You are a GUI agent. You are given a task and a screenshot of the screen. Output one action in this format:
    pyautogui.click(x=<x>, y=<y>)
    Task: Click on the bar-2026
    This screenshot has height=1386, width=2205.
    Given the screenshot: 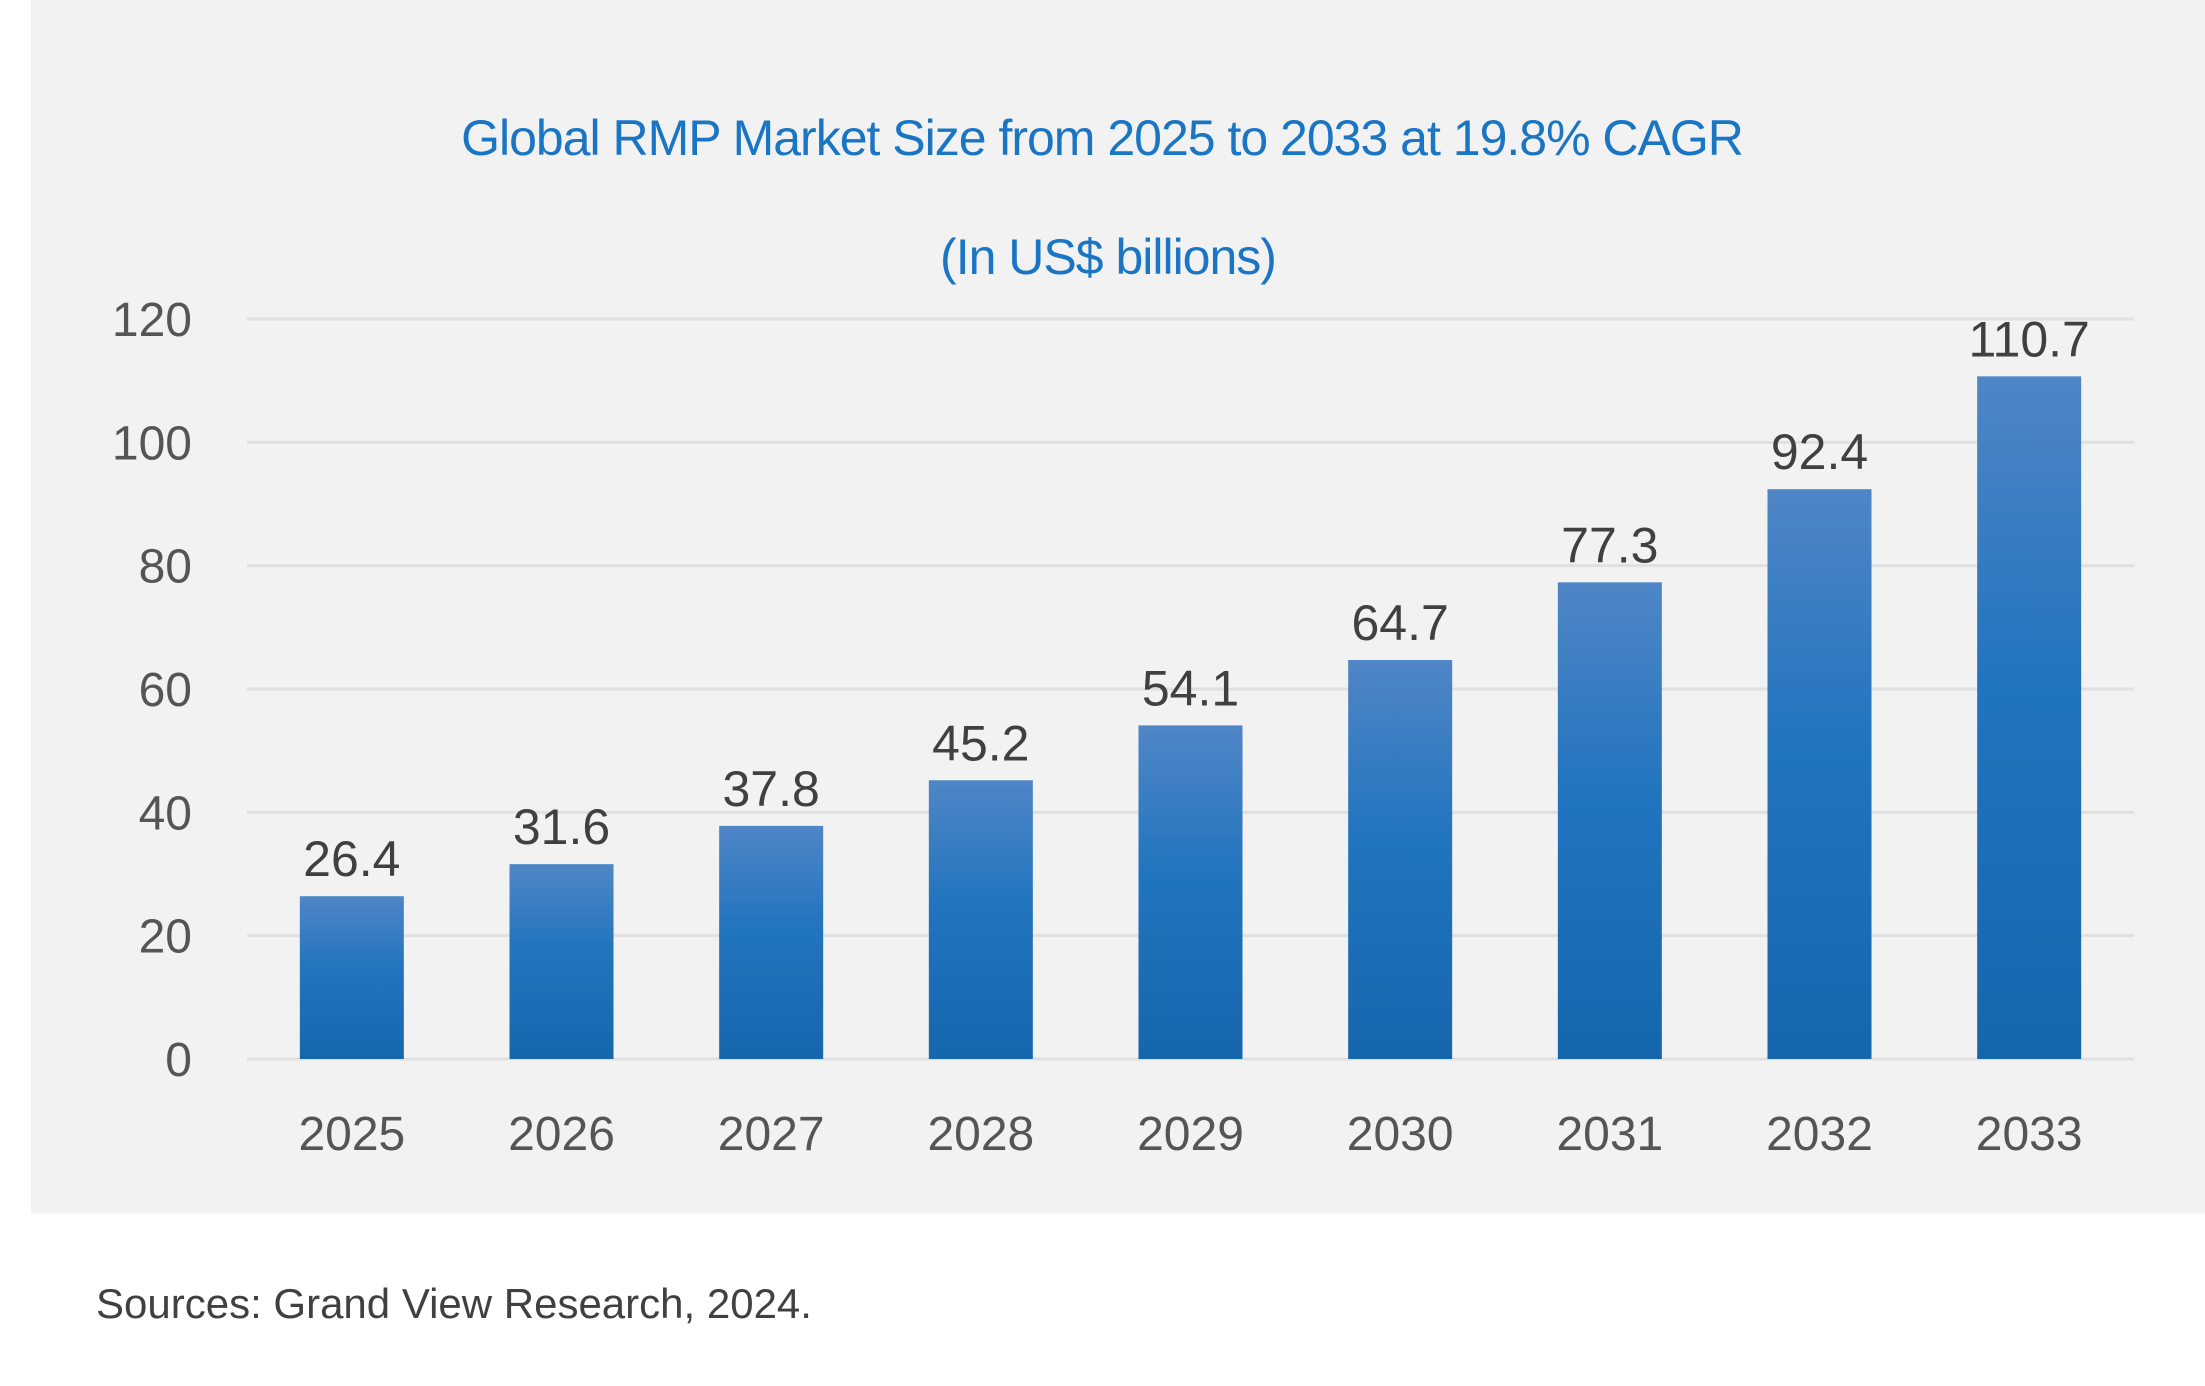 What is the action you would take?
    pyautogui.click(x=561, y=961)
    